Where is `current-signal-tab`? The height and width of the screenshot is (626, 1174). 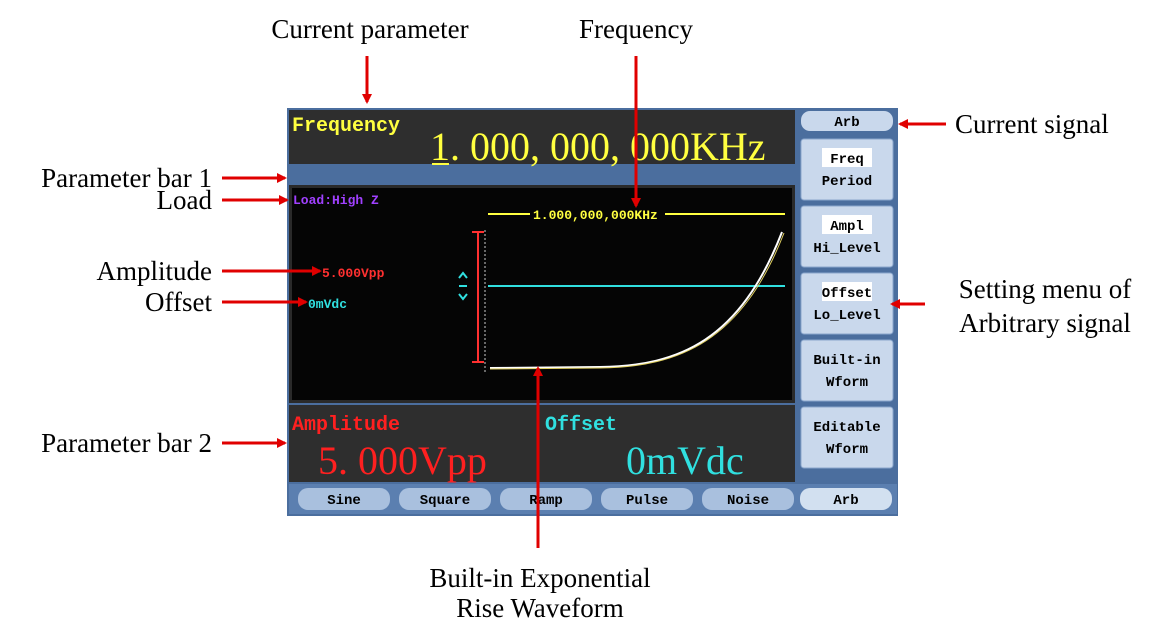
current-signal-tab is located at coordinates (847, 121).